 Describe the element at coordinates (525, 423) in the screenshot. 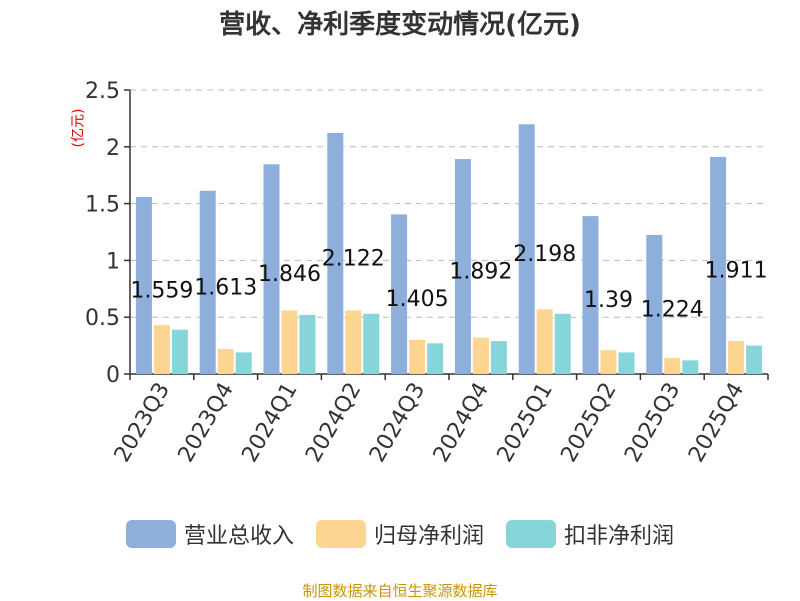

I see `x-tick-label: 2025Q1` at that location.